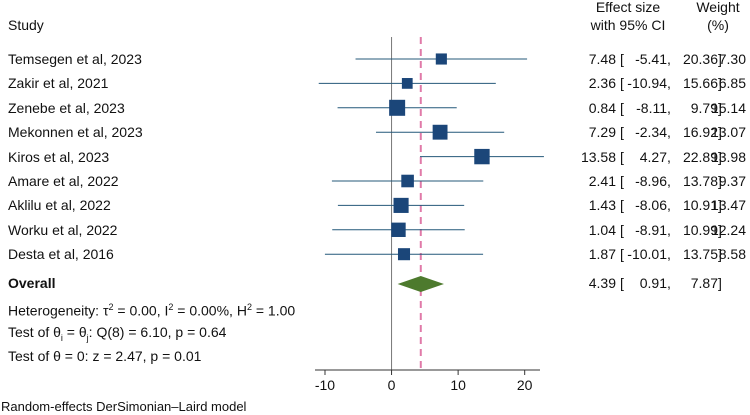 The width and height of the screenshot is (750, 415). Describe the element at coordinates (602, 205) in the screenshot. I see `study-es: 1.43` at that location.